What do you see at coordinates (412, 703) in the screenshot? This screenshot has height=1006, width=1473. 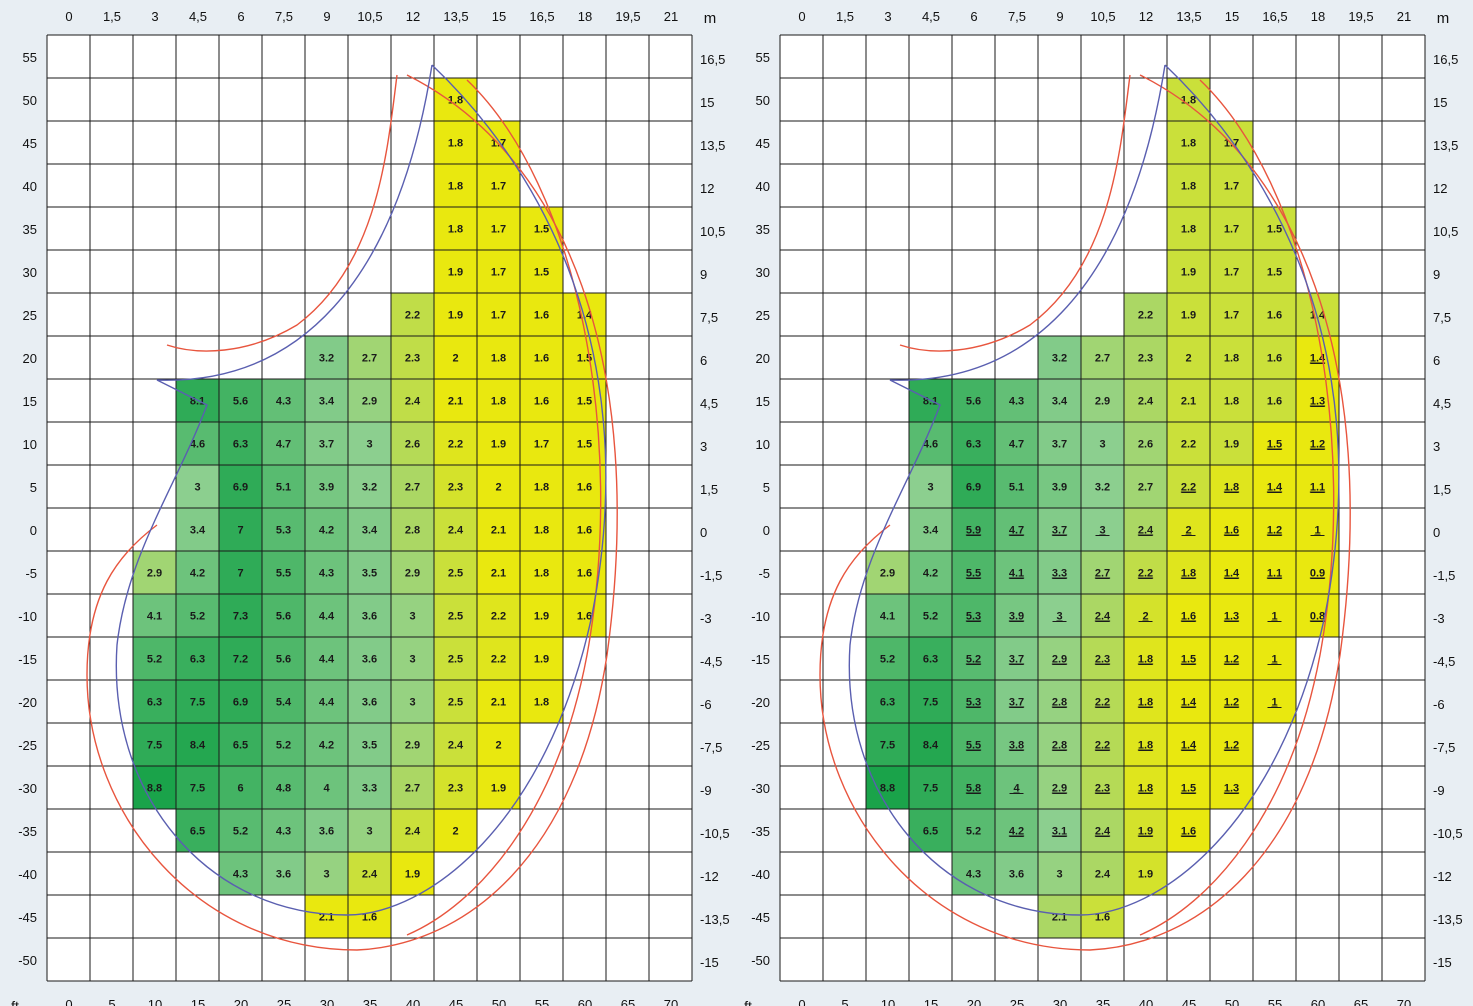 I see `cell-value-label: 3` at bounding box center [412, 703].